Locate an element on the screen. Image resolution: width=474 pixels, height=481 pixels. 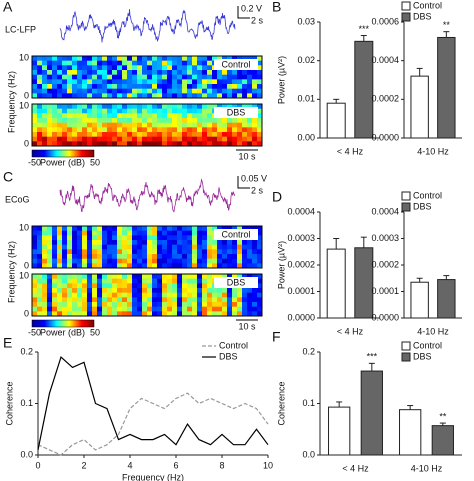
y-tick-label: 0.0000 is located at coordinates (385, 317).